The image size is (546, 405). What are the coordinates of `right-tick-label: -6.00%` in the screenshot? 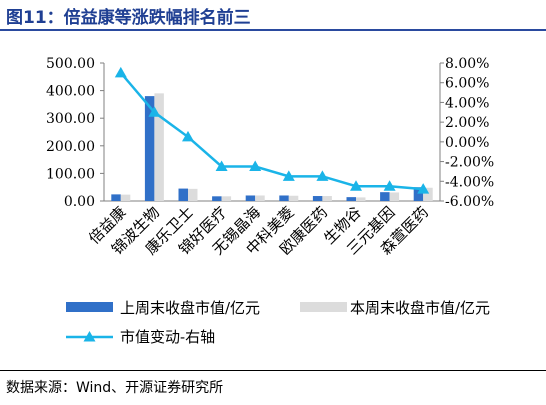 It's located at (469, 202).